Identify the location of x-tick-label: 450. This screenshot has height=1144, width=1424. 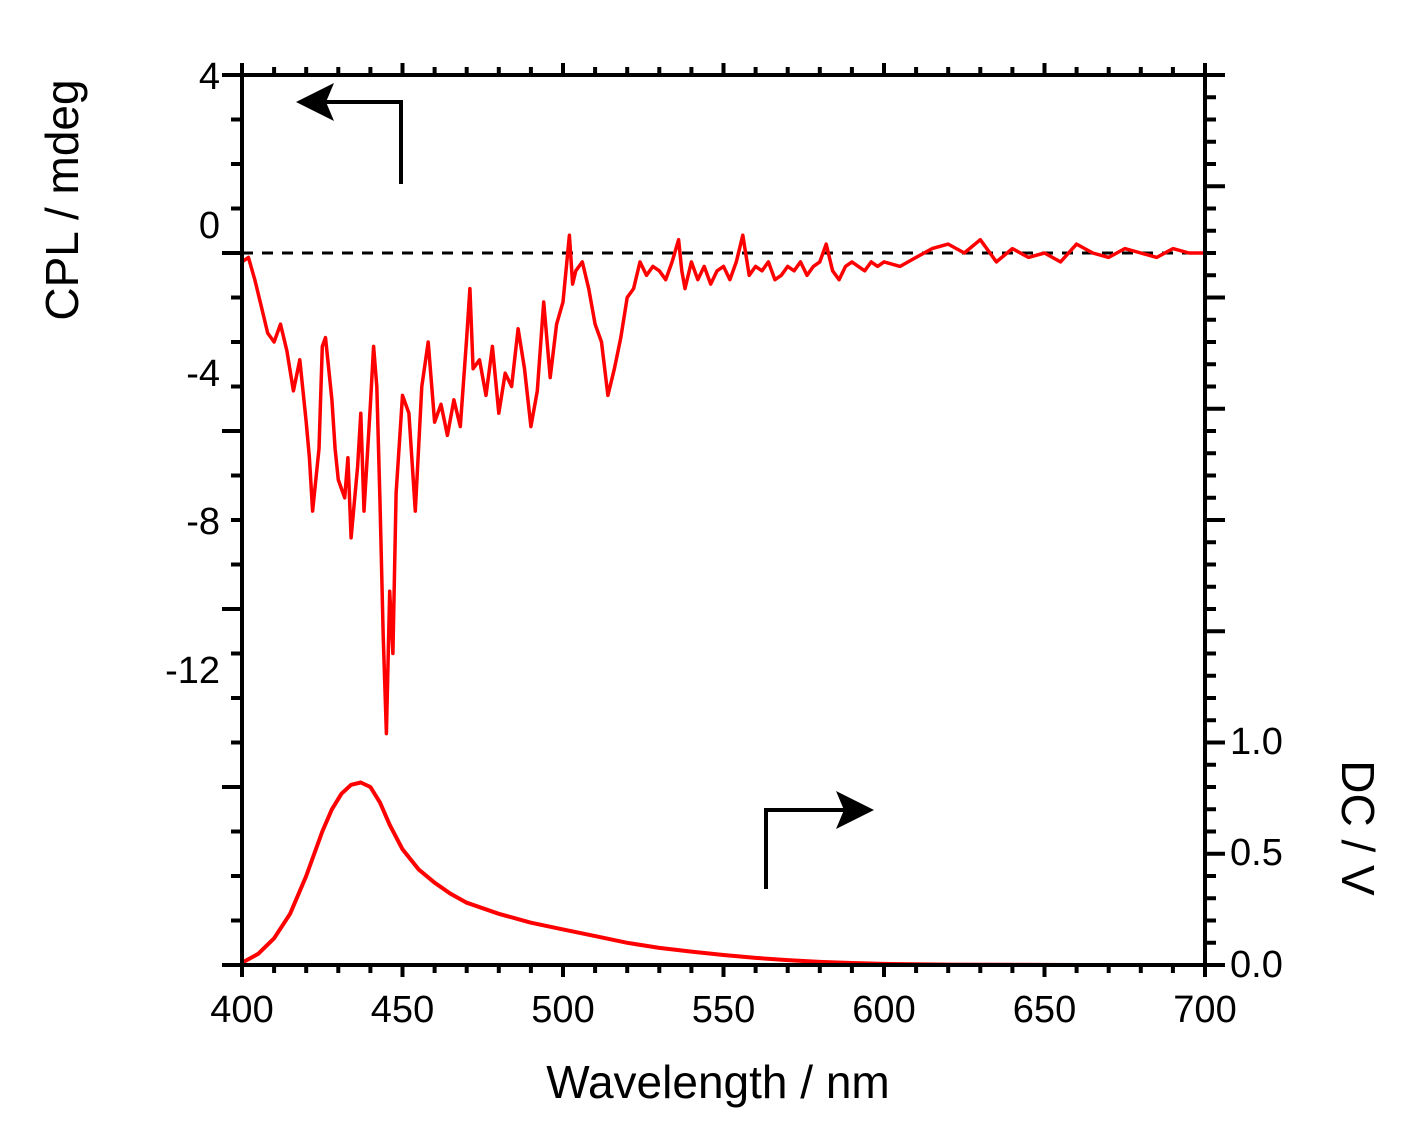
(402, 1010).